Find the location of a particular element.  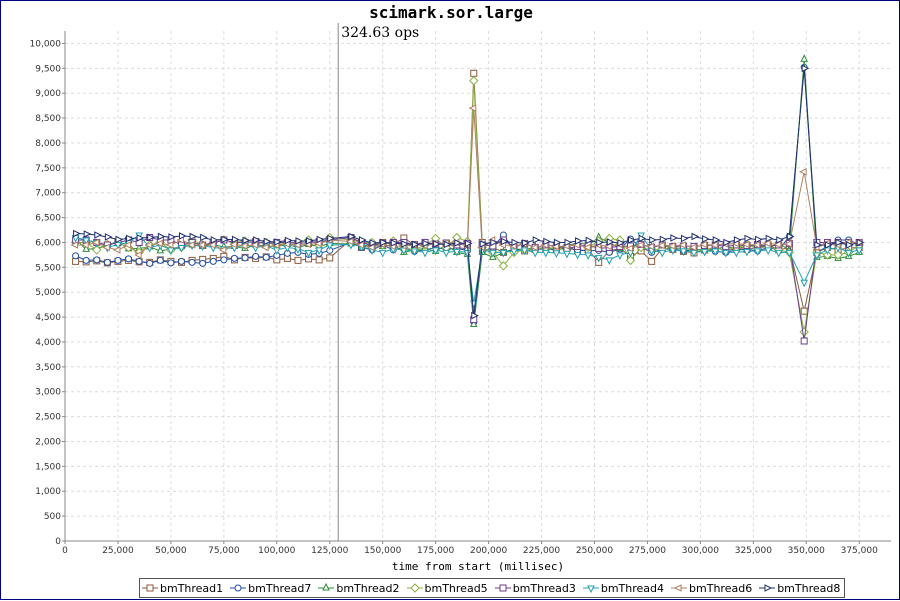

legend-label: bmThread4 is located at coordinates (632, 588).